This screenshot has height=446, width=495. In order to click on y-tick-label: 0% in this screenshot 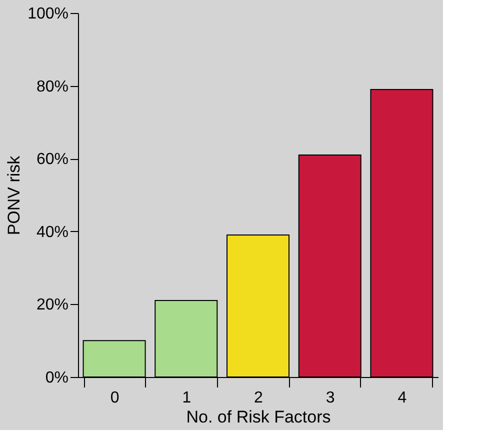, I will do `click(56, 378)`.